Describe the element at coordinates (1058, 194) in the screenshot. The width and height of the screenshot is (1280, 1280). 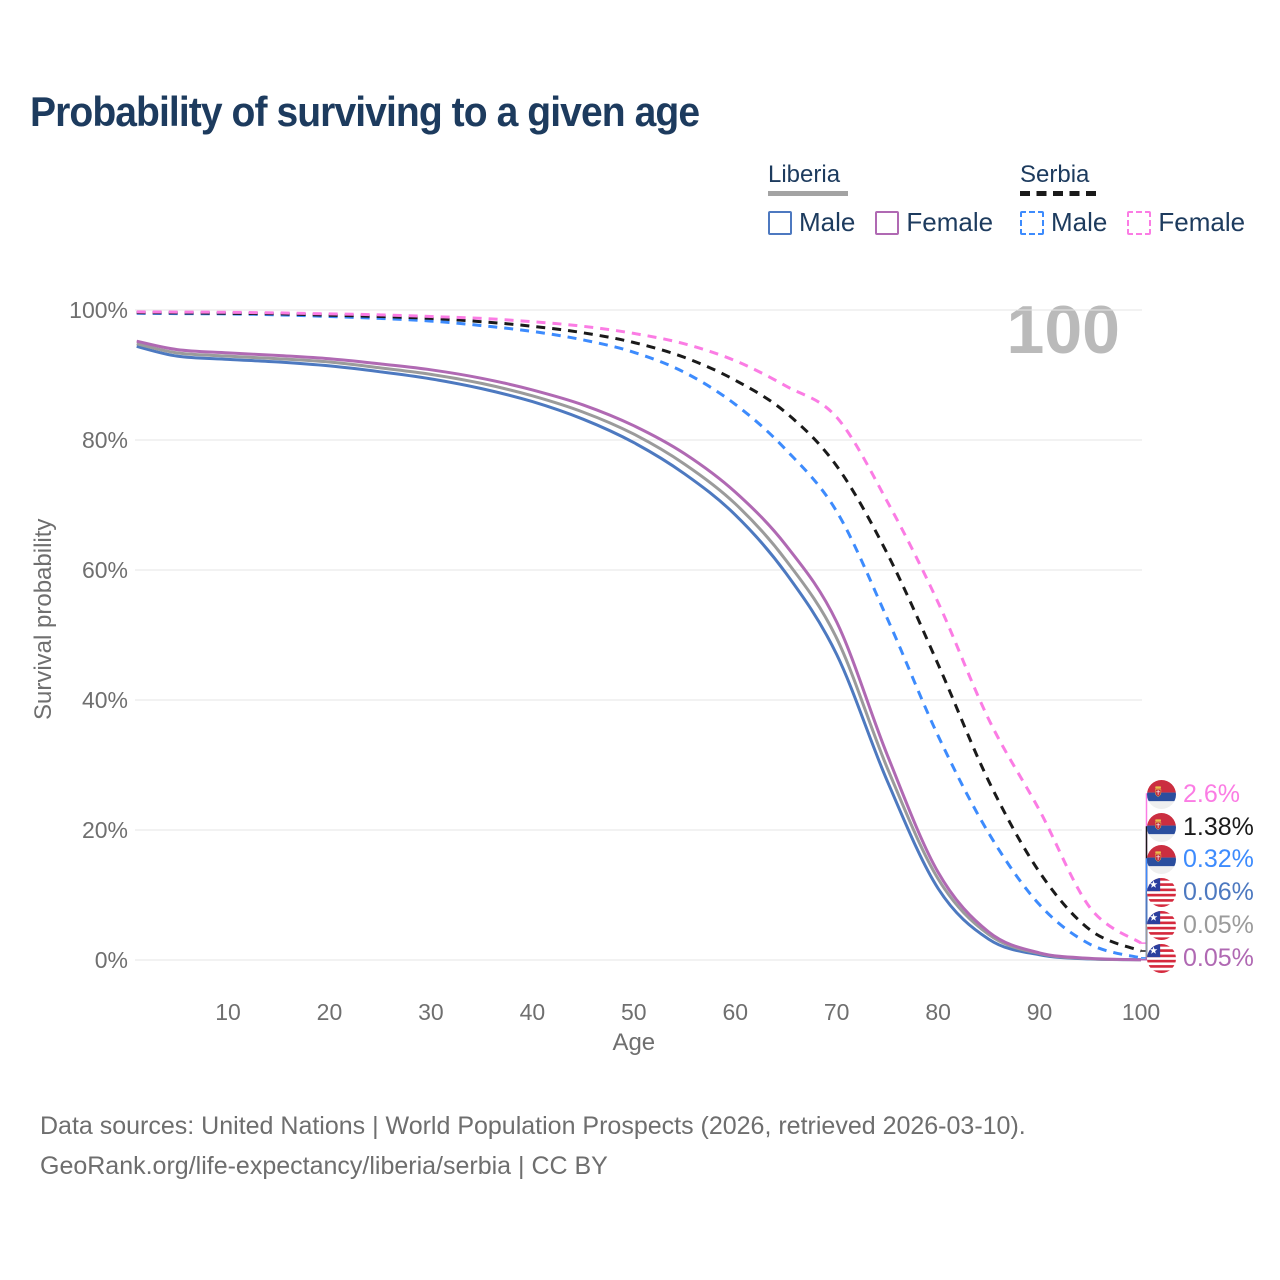
I see `legend-rule-serbia-dashed` at that location.